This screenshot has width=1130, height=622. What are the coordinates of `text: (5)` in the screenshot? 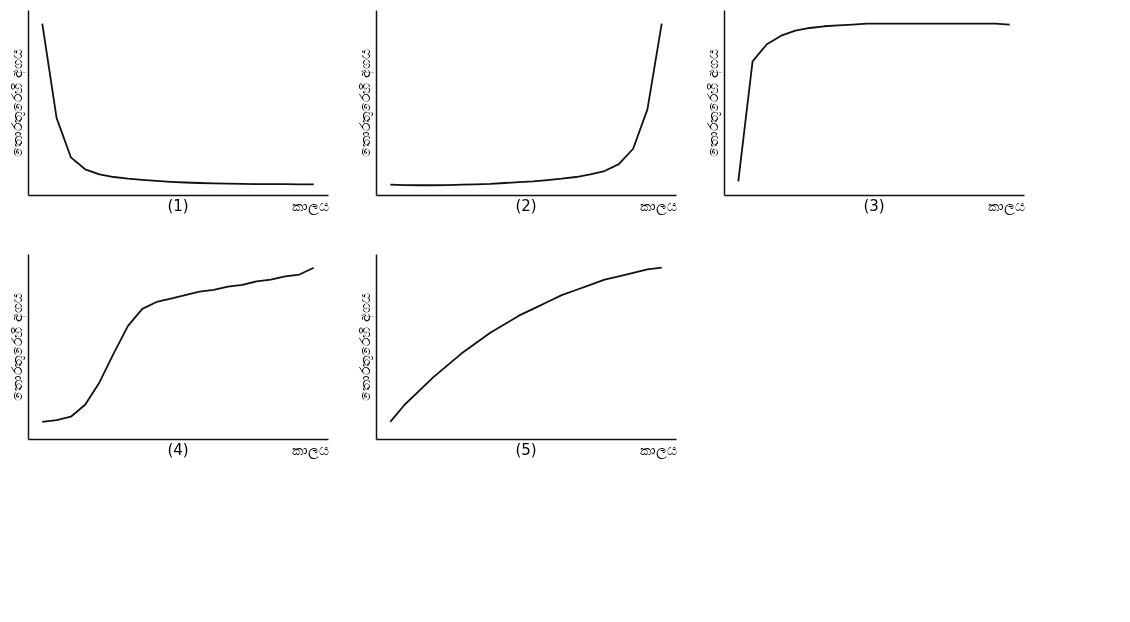 It's located at (526, 450).